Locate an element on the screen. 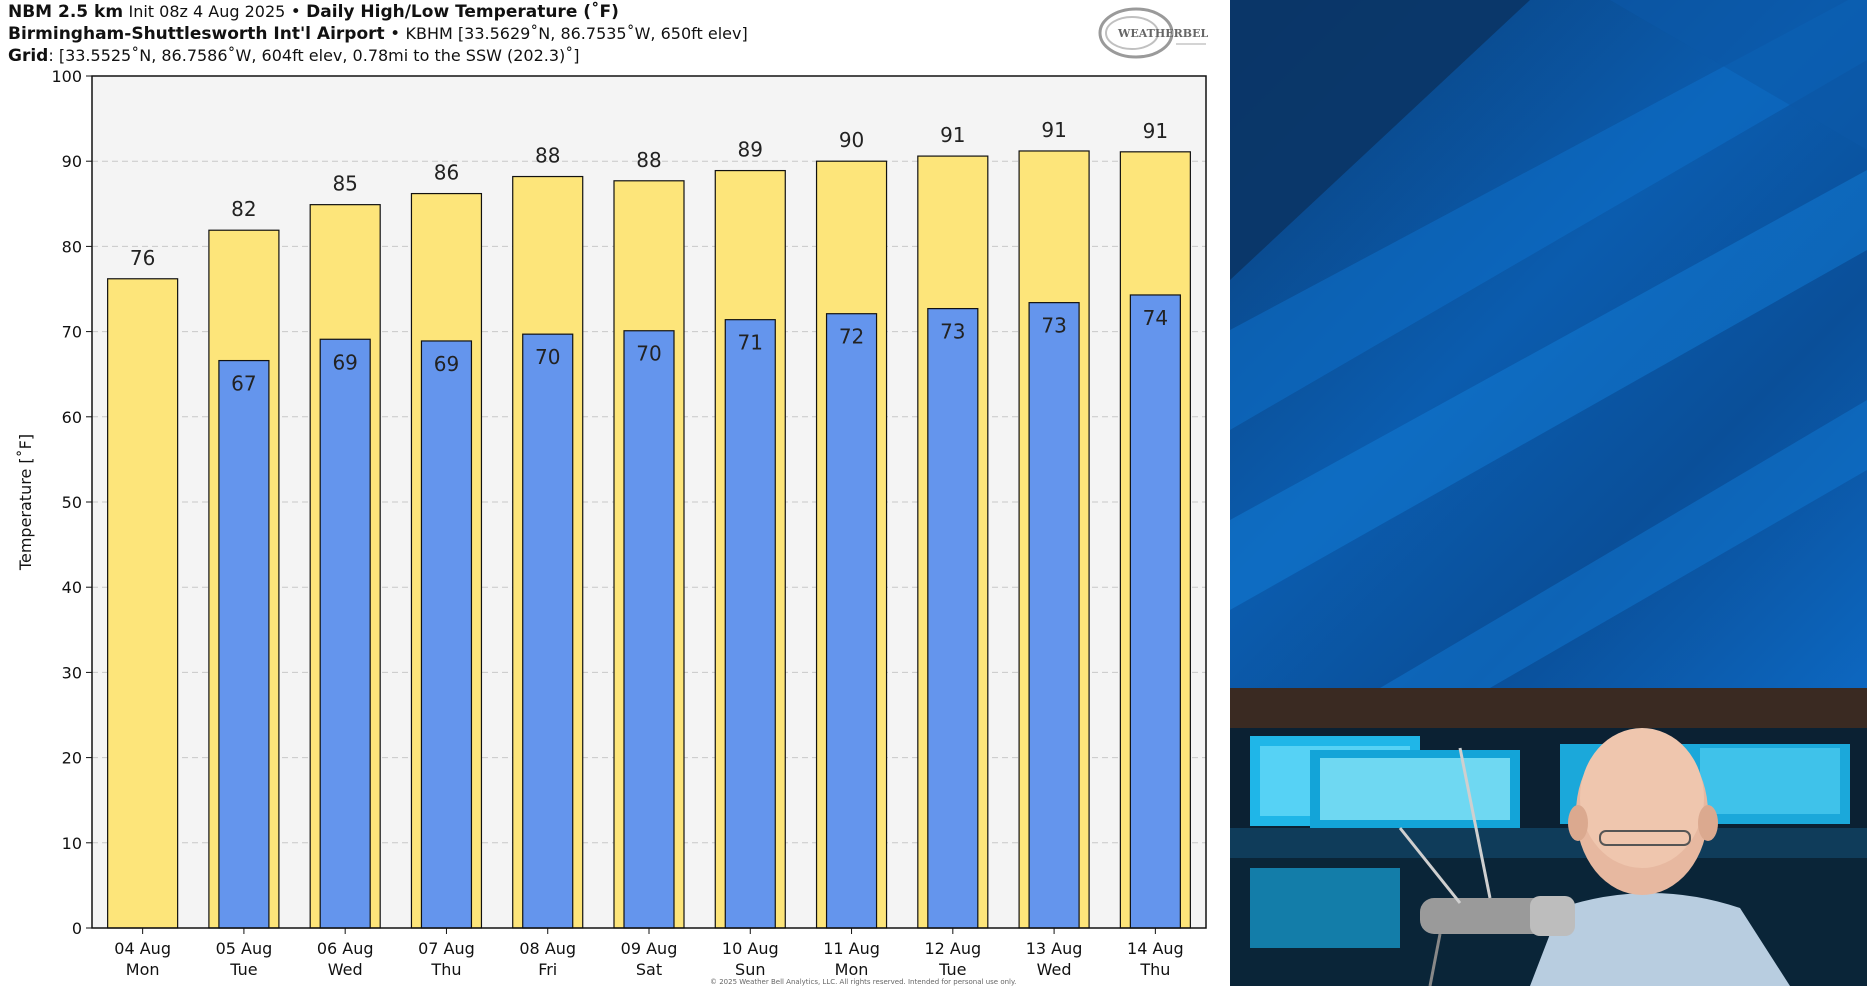 This screenshot has height=986, width=1867. high-temp-bar is located at coordinates (143, 603).